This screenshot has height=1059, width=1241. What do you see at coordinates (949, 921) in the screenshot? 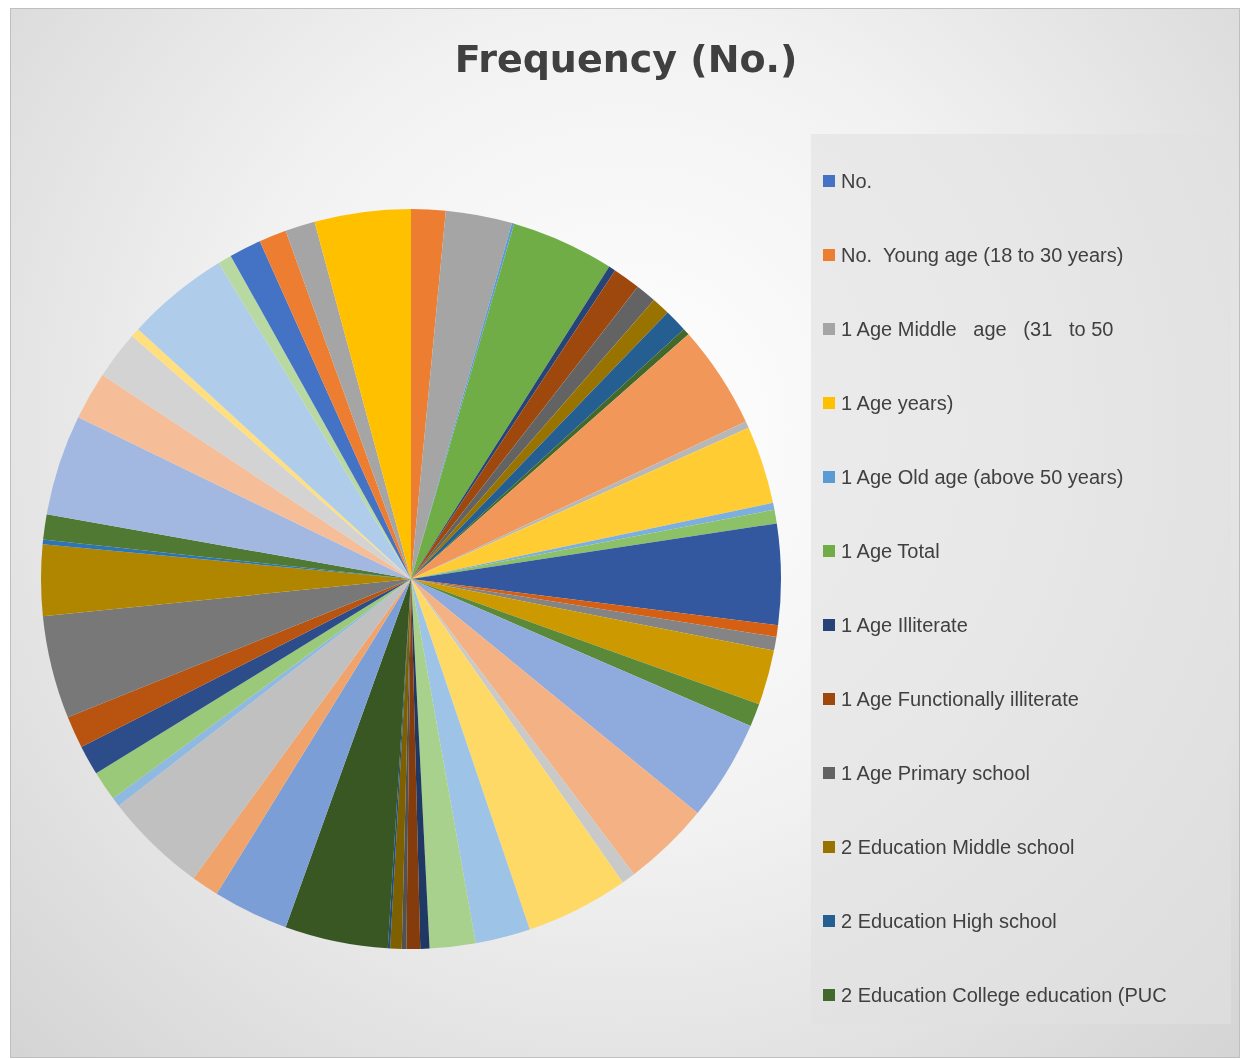
I see `legend-label: 2 Education High school` at bounding box center [949, 921].